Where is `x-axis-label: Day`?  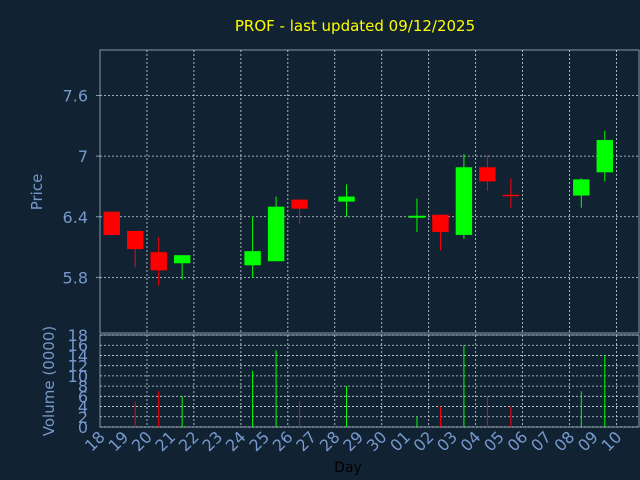 x-axis-label: Day is located at coordinates (348, 468).